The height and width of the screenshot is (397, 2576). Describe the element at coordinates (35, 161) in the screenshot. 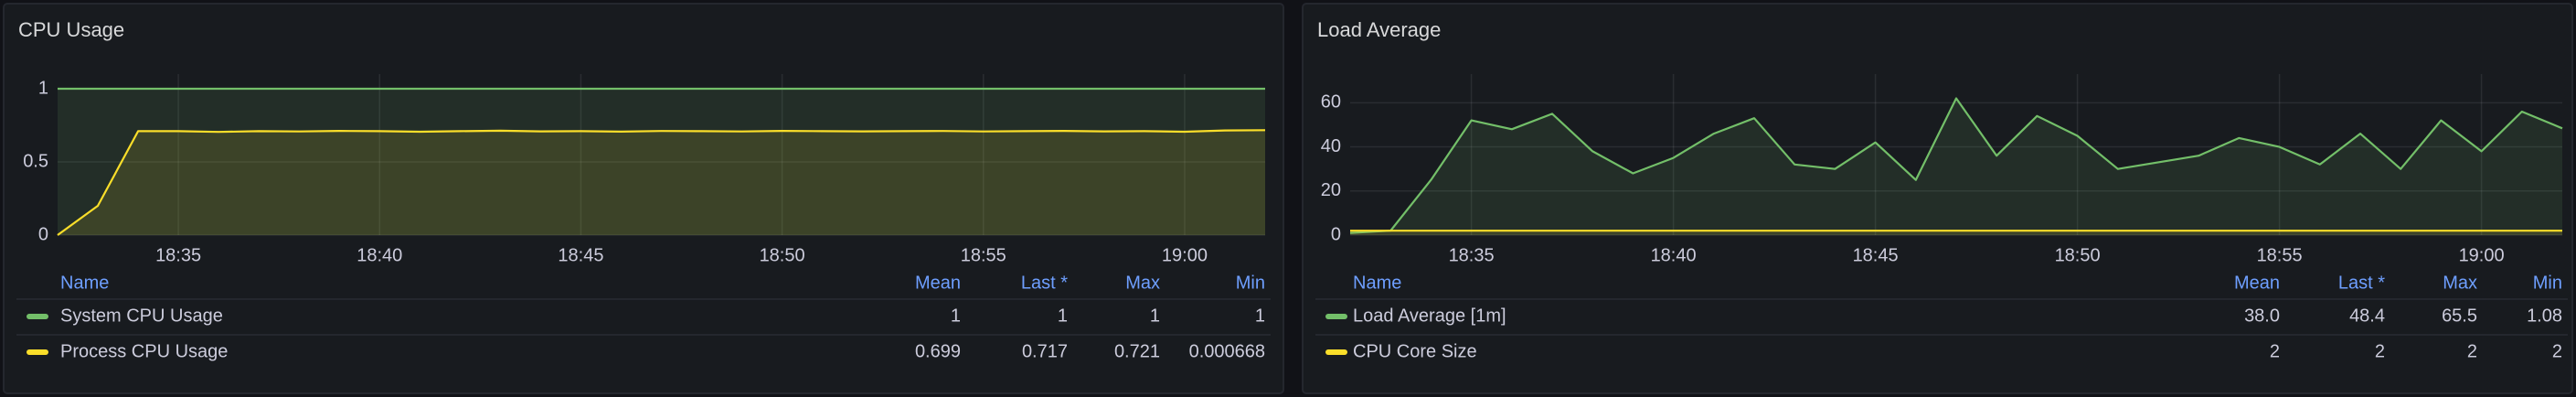

I see `y-tick-label: 0.5` at that location.